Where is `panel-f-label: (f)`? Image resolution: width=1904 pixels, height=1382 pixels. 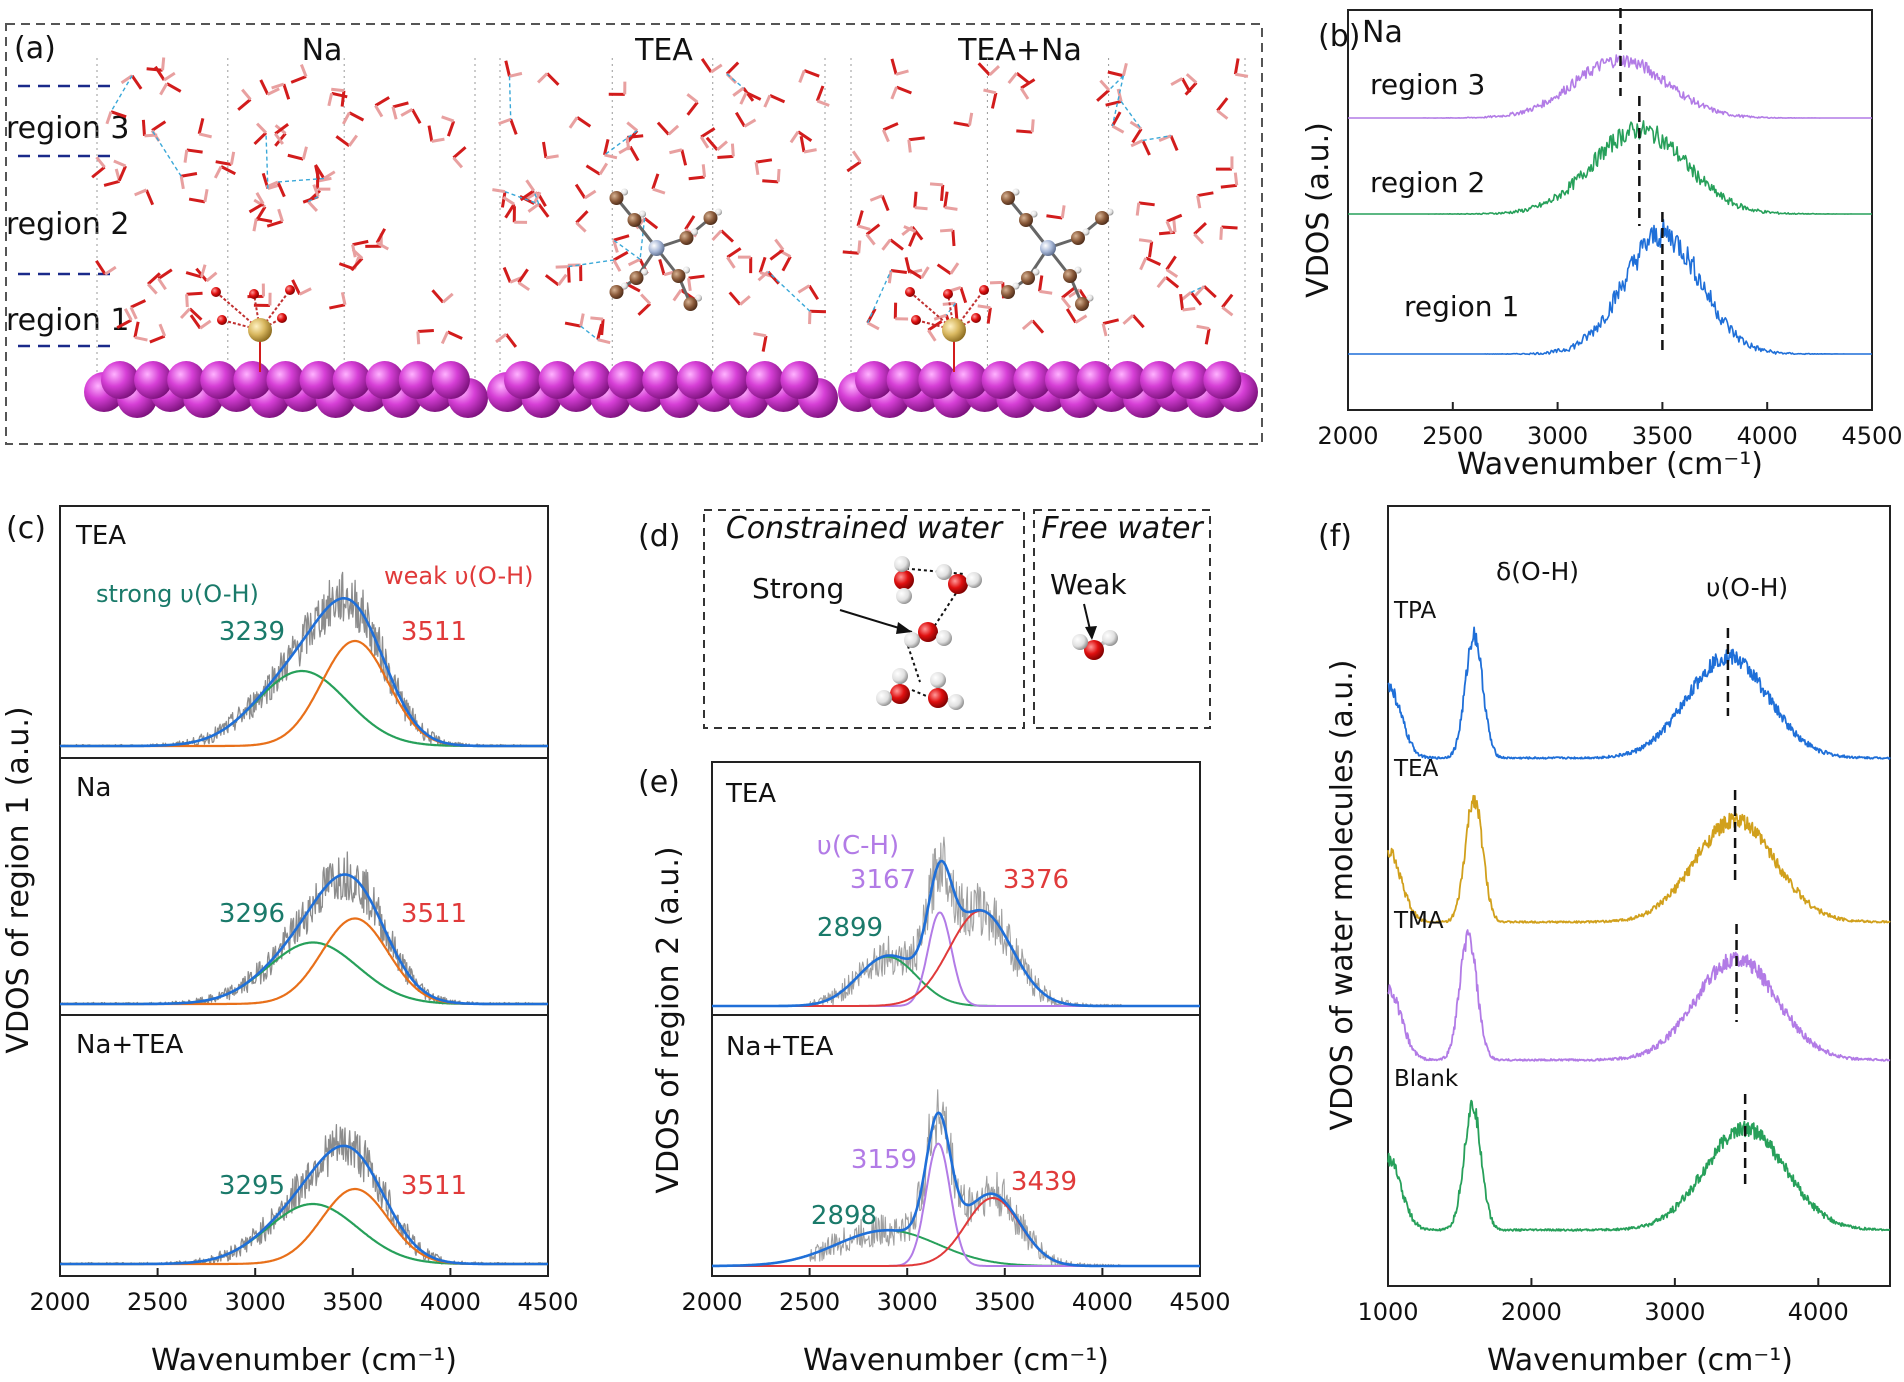 panel-f-label: (f) is located at coordinates (1335, 536).